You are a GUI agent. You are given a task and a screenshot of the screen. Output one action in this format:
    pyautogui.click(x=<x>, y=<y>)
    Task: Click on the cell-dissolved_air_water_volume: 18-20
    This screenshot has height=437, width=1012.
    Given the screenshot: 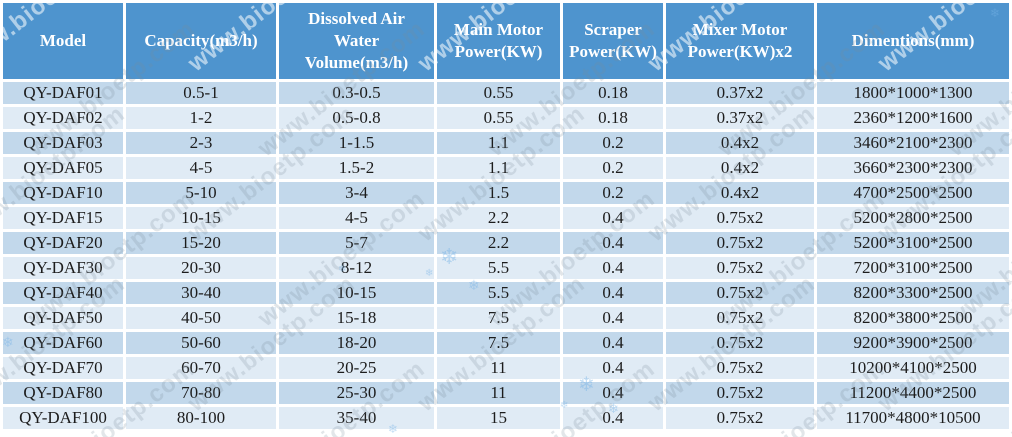 What is the action you would take?
    pyautogui.click(x=356, y=343)
    